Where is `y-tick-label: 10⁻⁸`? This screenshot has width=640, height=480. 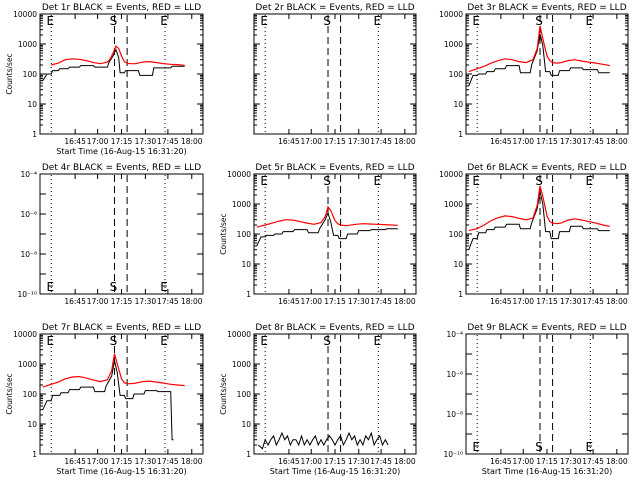
y-tick-label: 10⁻⁸ is located at coordinates (28, 254).